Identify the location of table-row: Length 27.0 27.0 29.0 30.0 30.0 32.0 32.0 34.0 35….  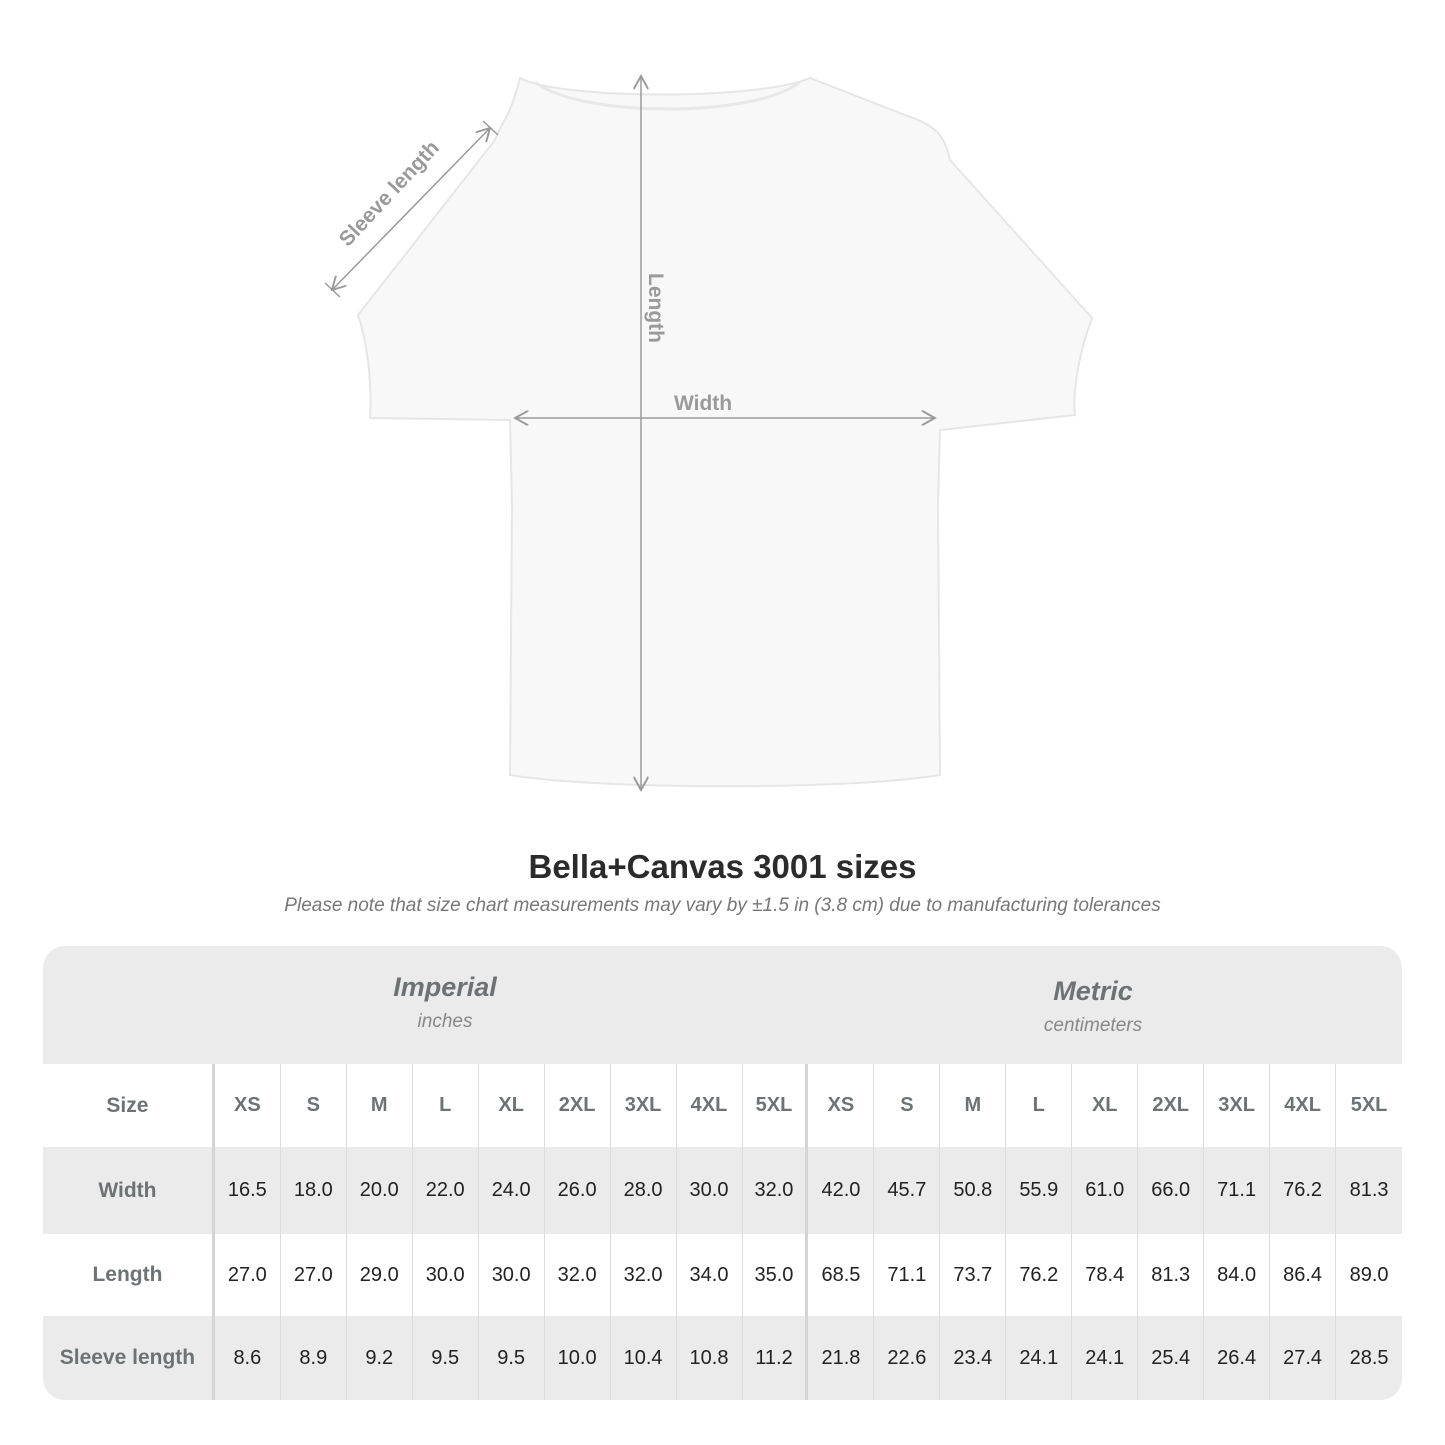
(722, 1275).